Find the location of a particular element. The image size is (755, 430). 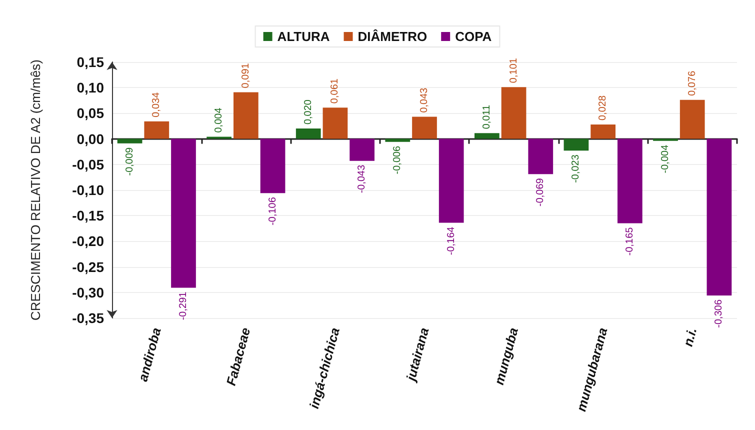

data-label: -0,006 is located at coordinates (398, 159).